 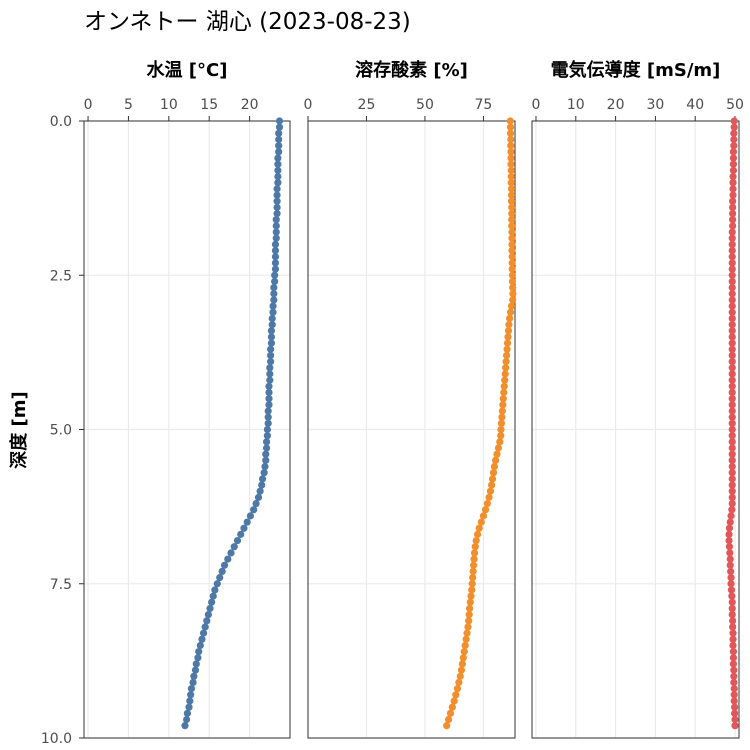 What do you see at coordinates (61, 122) in the screenshot?
I see `y-tick-label: 0.0` at bounding box center [61, 122].